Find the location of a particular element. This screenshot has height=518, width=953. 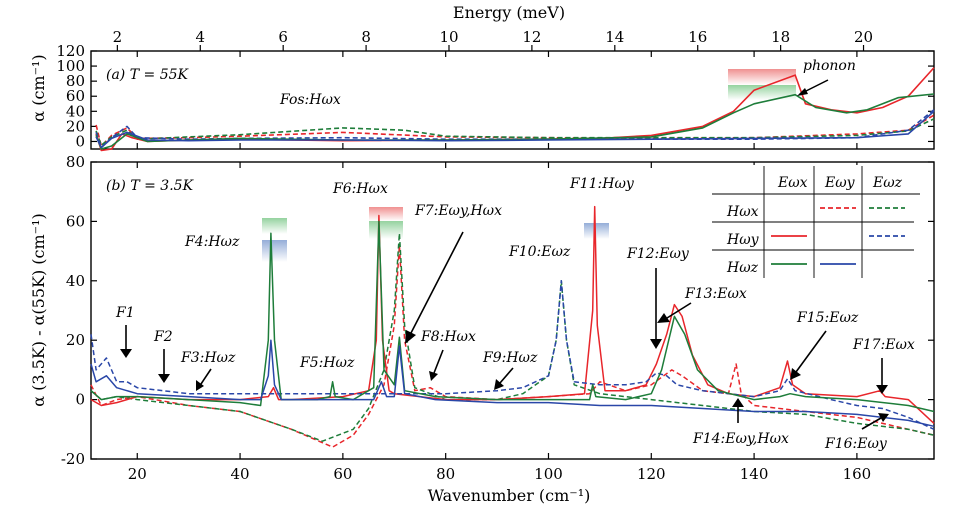

f5-label: F5:Hωz is located at coordinates (327, 363).